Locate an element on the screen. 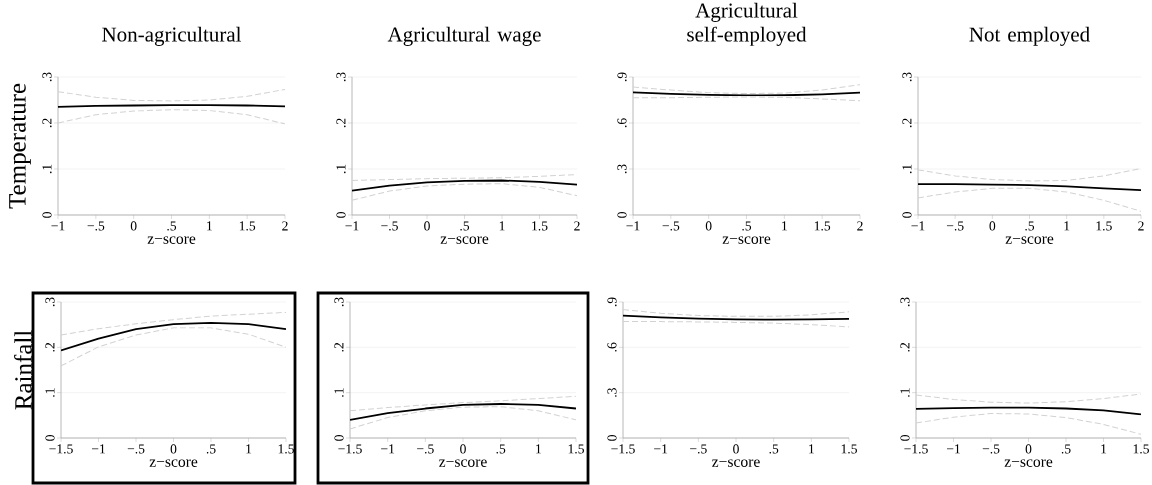  chart-title: Agricultural wage is located at coordinates (464, 36).